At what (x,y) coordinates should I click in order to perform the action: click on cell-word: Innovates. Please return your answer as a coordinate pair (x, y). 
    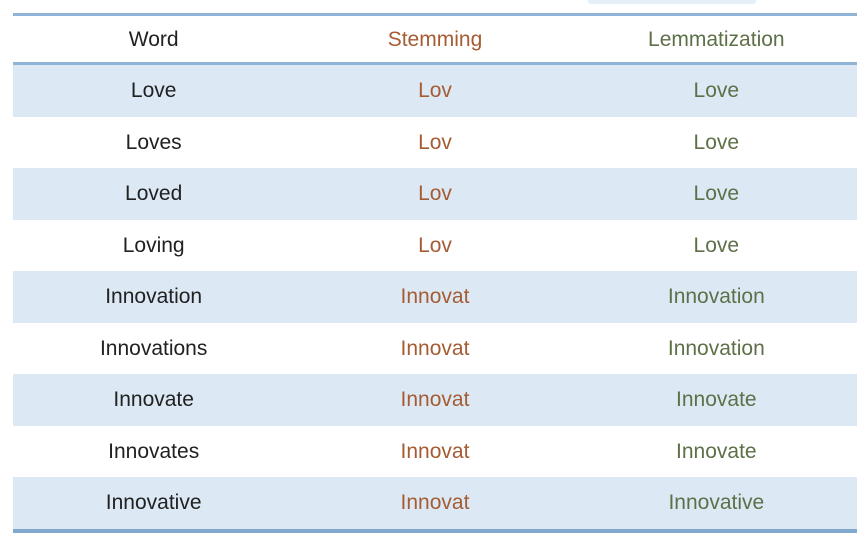
    Looking at the image, I should click on (154, 451).